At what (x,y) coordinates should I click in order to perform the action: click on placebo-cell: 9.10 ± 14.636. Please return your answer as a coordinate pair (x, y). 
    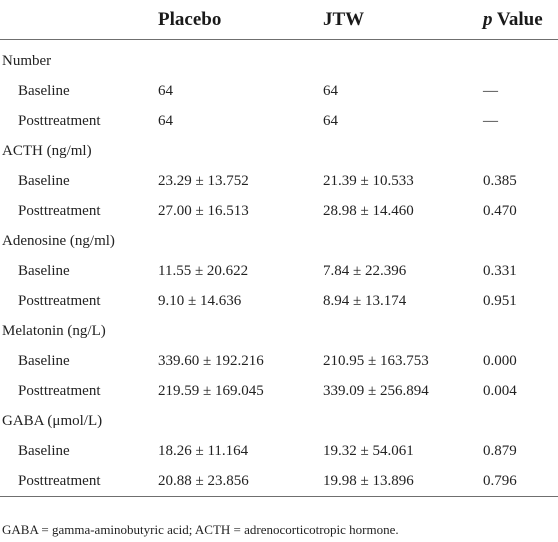
    Looking at the image, I should click on (200, 300).